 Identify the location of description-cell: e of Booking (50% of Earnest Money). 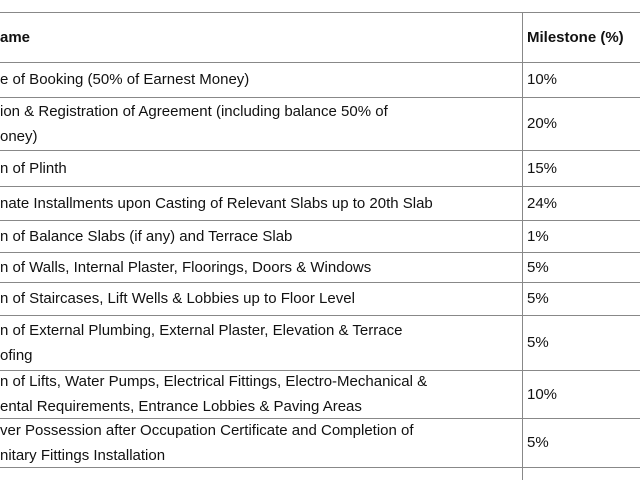
(259, 79).